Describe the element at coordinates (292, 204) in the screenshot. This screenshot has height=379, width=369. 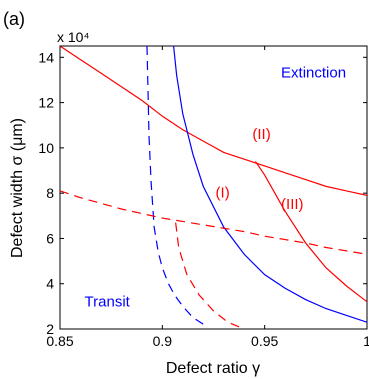
I see `annotation-label: (III)` at that location.